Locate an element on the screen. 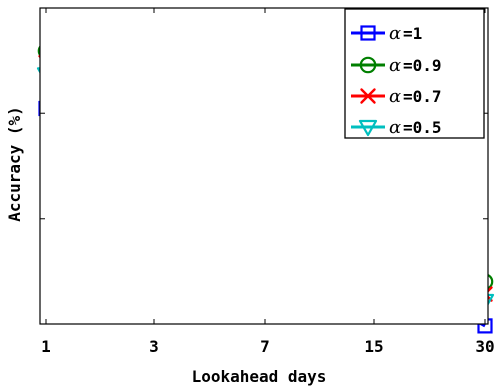 Image resolution: width=502 pixels, height=390 pixels. x-tick-label: 1 is located at coordinates (46, 346).